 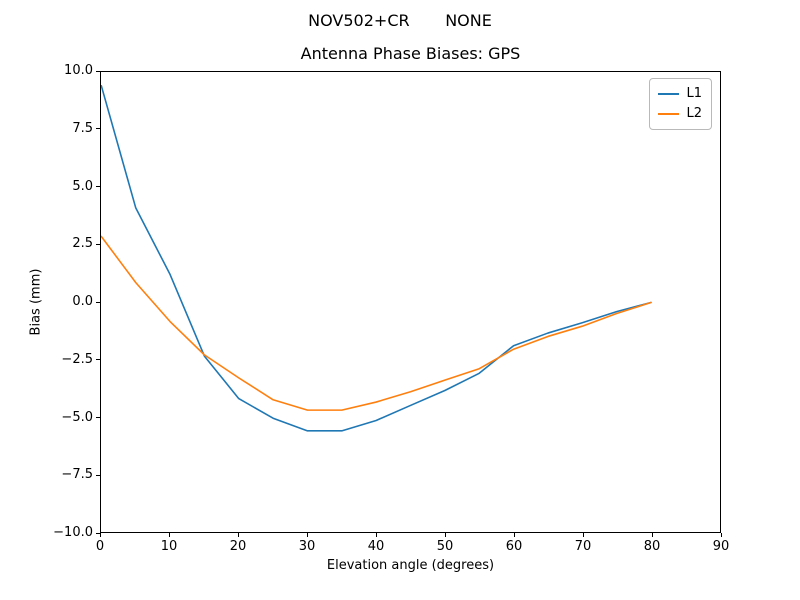 I want to click on x-tick-label: 60, so click(x=514, y=546).